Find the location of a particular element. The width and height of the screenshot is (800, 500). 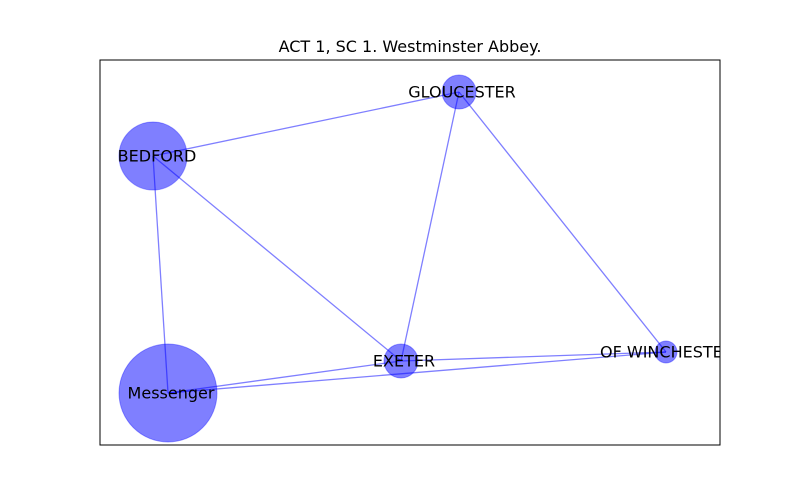

node-label-winchester: OF WINCHESTER is located at coordinates (667, 352).